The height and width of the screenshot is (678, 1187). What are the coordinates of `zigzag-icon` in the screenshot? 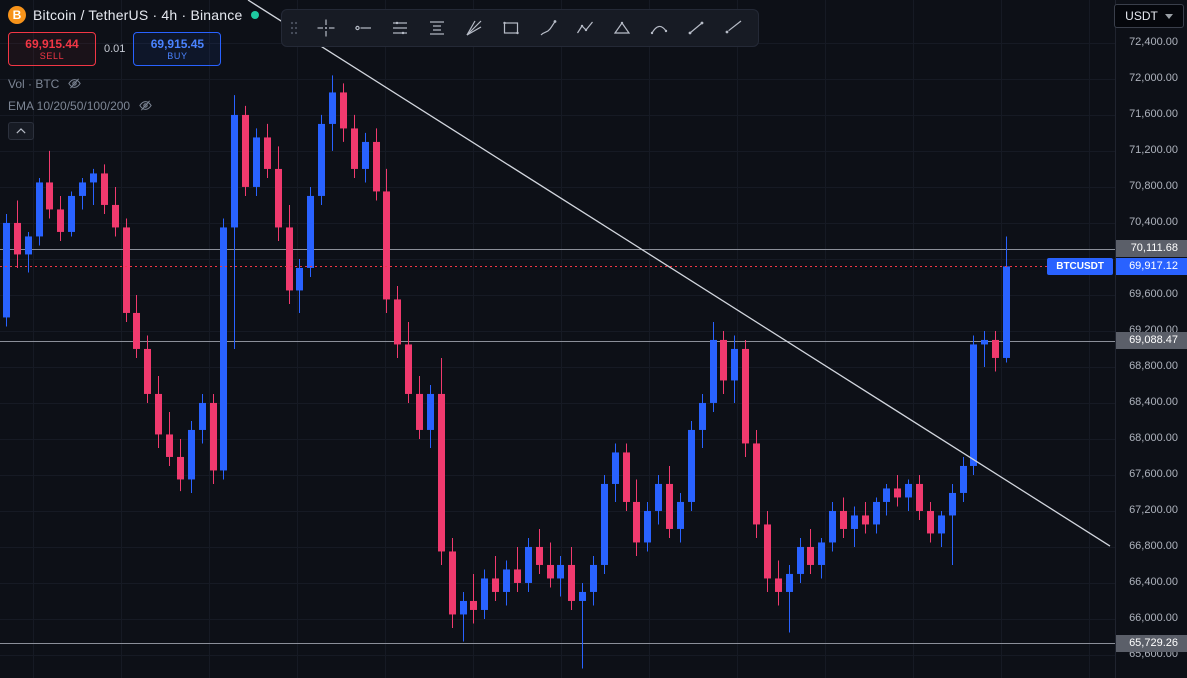 It's located at (584, 27).